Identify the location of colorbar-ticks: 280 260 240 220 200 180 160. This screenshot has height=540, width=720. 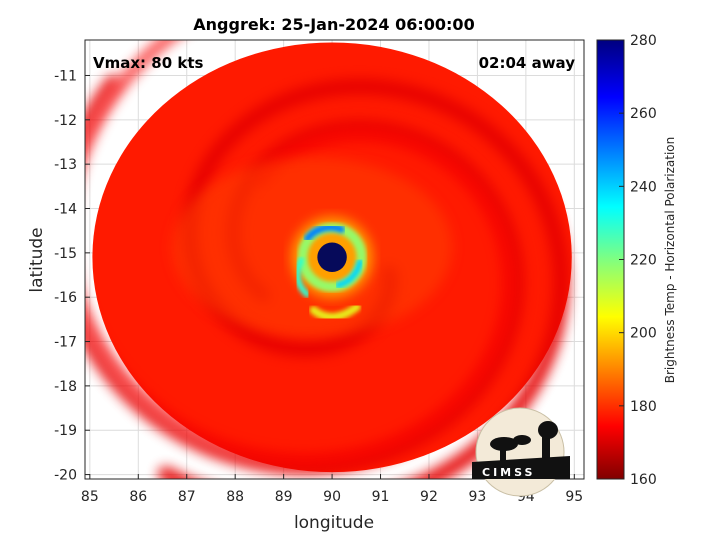
(638, 260).